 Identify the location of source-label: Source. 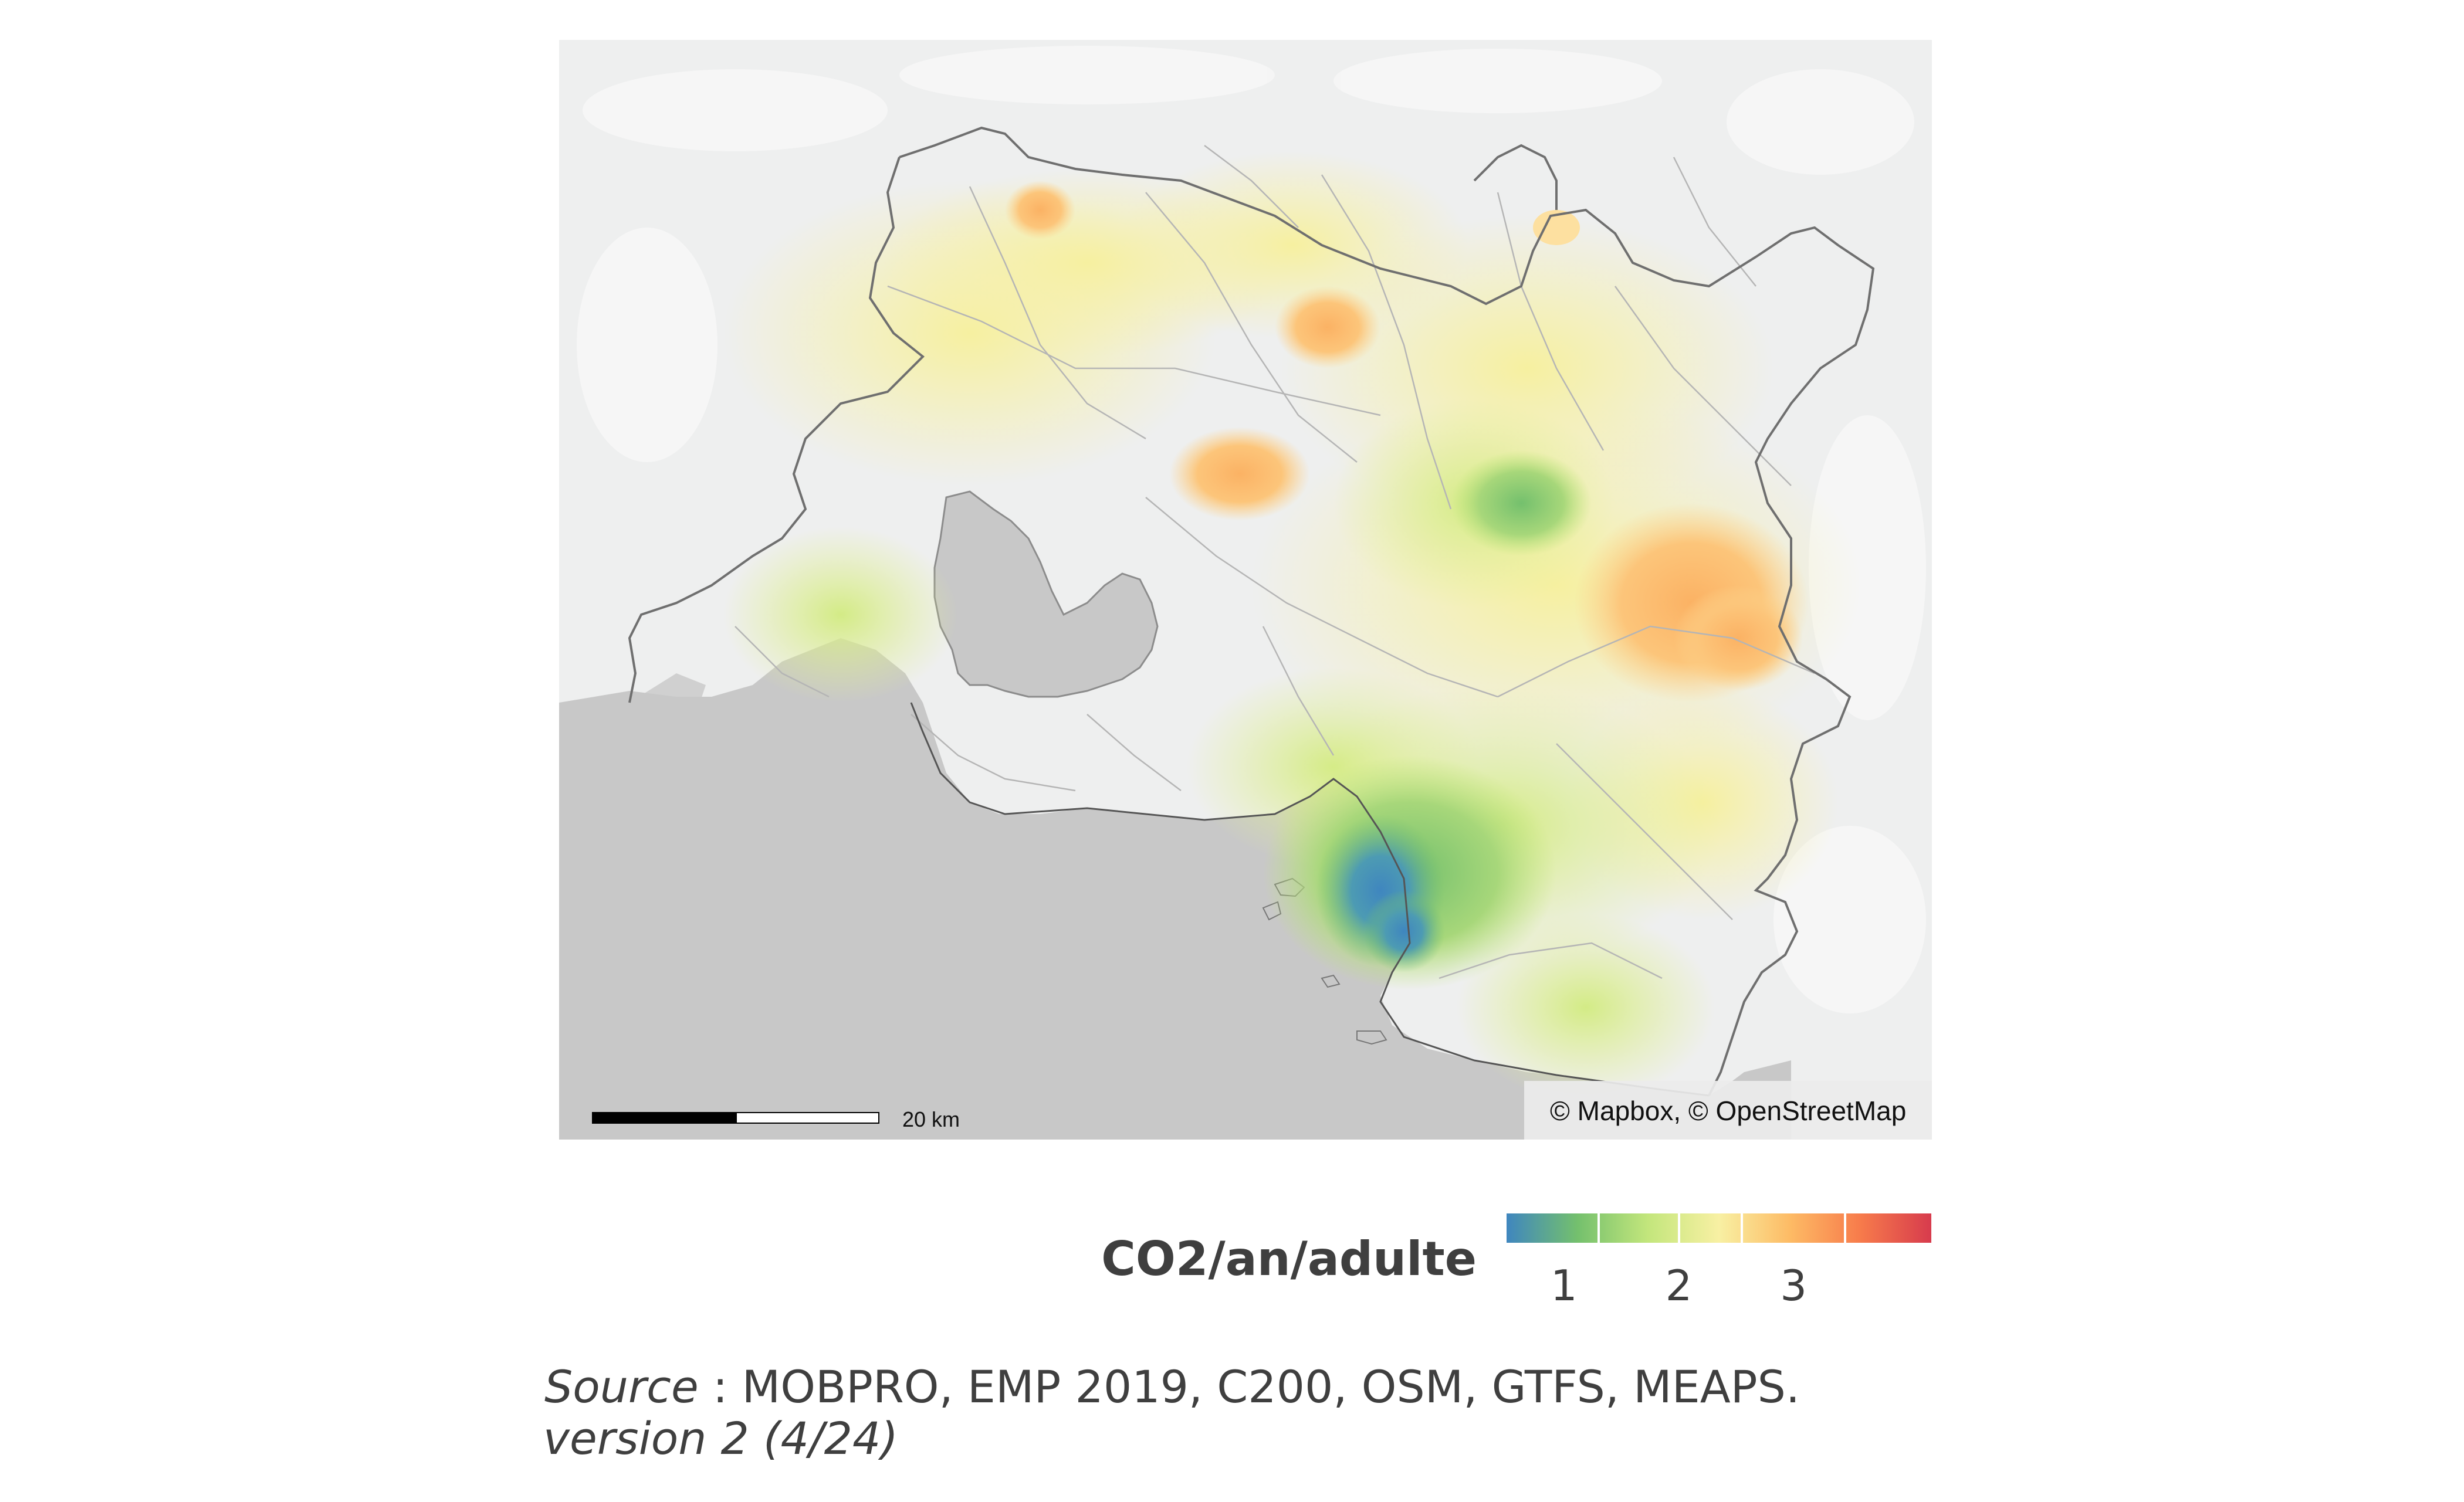
(621, 1387).